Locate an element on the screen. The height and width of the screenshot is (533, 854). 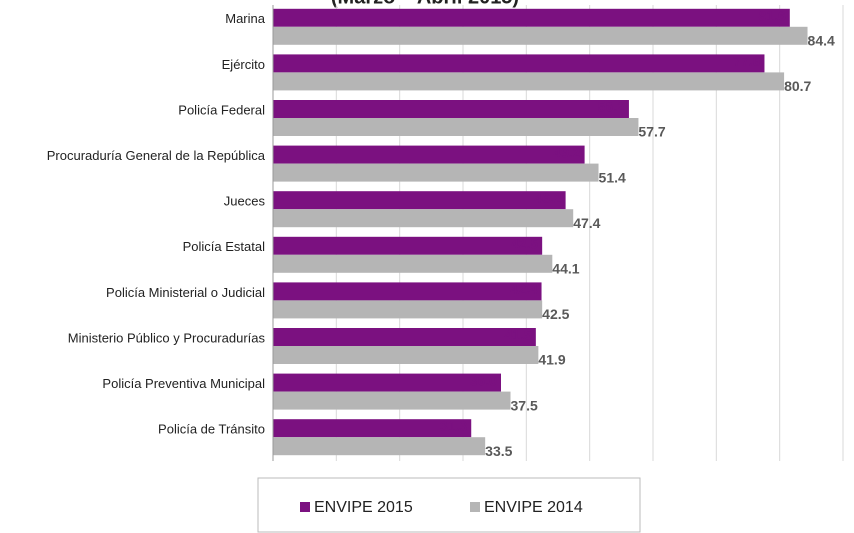
y-tick-label: Policía Estatal is located at coordinates (224, 246).